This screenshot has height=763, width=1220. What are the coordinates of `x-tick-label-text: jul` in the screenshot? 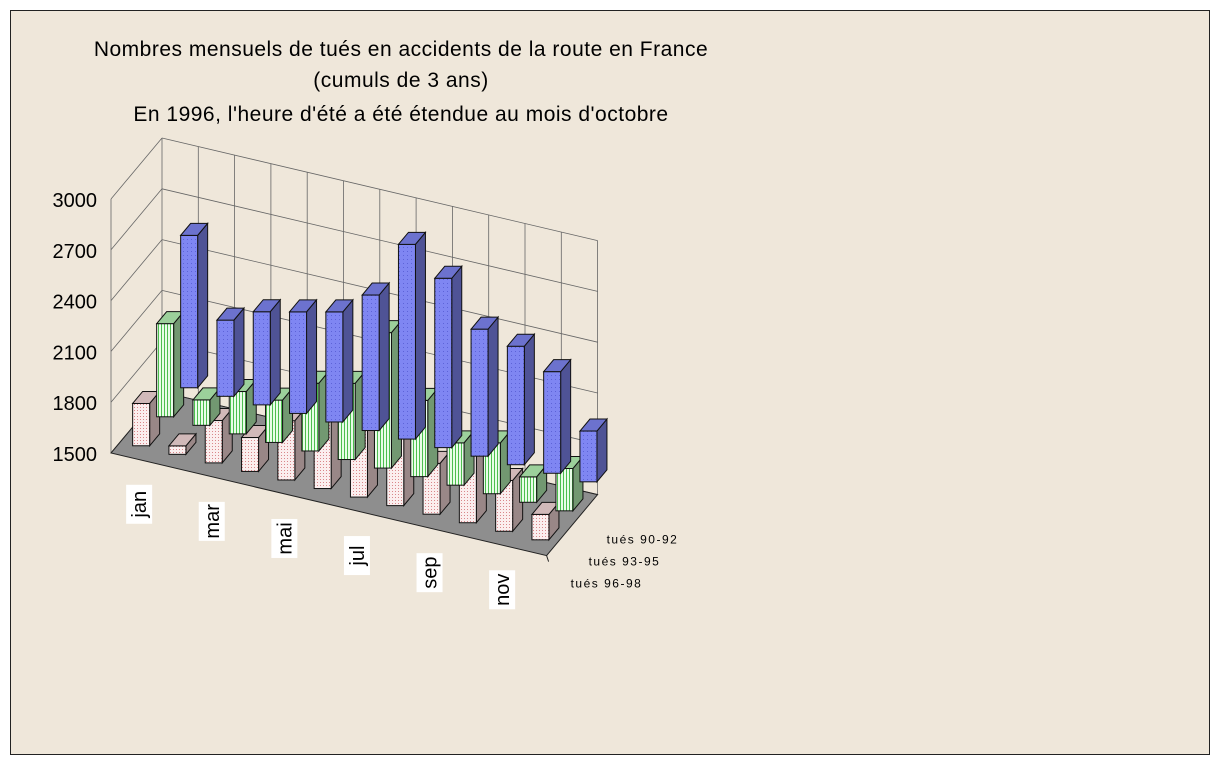 It's located at (358, 556).